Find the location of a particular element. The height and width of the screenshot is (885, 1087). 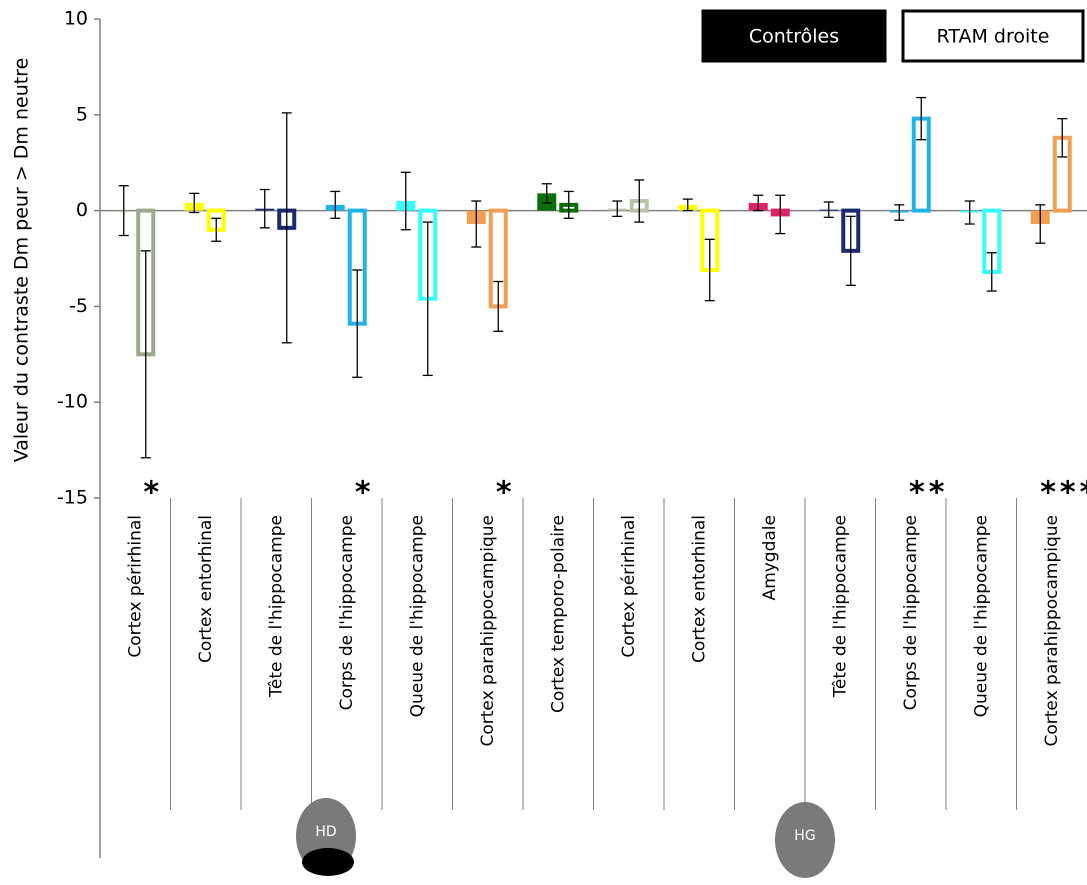

x-tick-label: Amygdale is located at coordinates (770, 557).